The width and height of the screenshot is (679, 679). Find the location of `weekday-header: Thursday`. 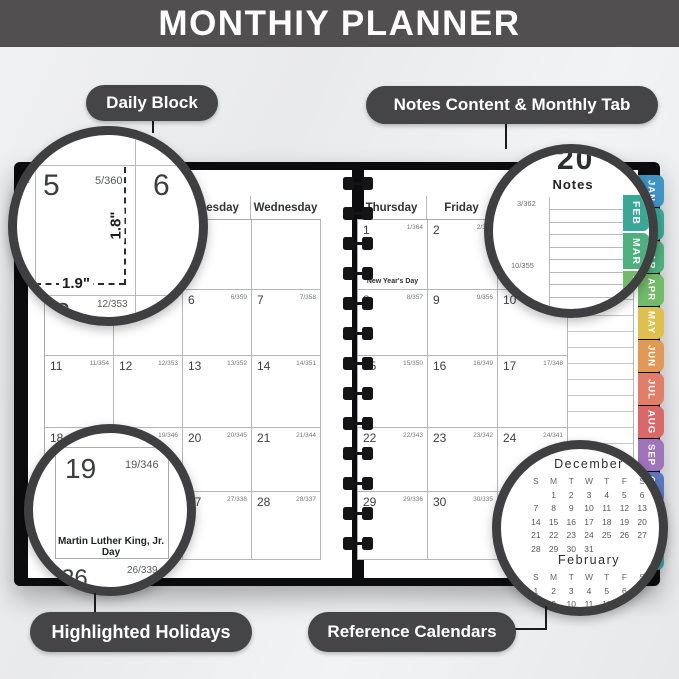

weekday-header: Thursday is located at coordinates (392, 207).